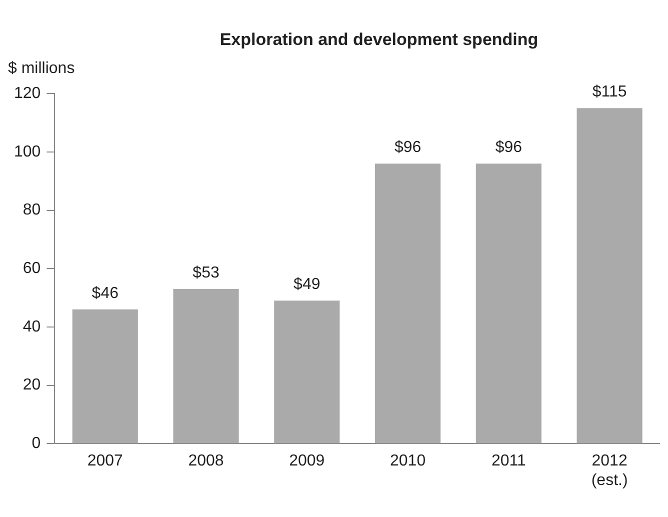 This screenshot has width=668, height=517. Describe the element at coordinates (609, 470) in the screenshot. I see `x-tick-label: 2012 (est.)` at that location.